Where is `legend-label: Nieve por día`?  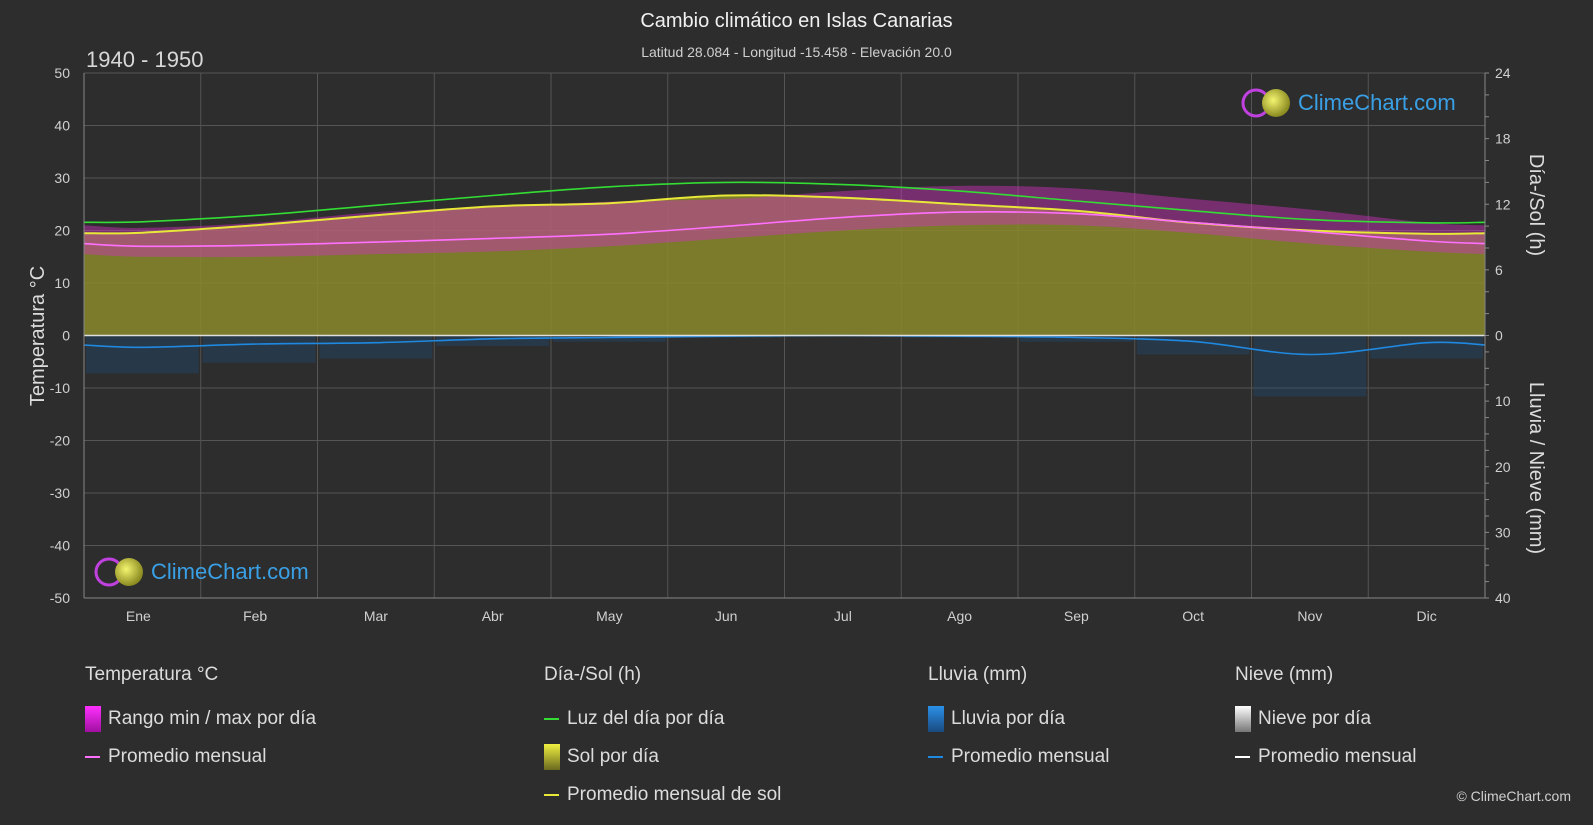
legend-label: Nieve por día is located at coordinates (1315, 718).